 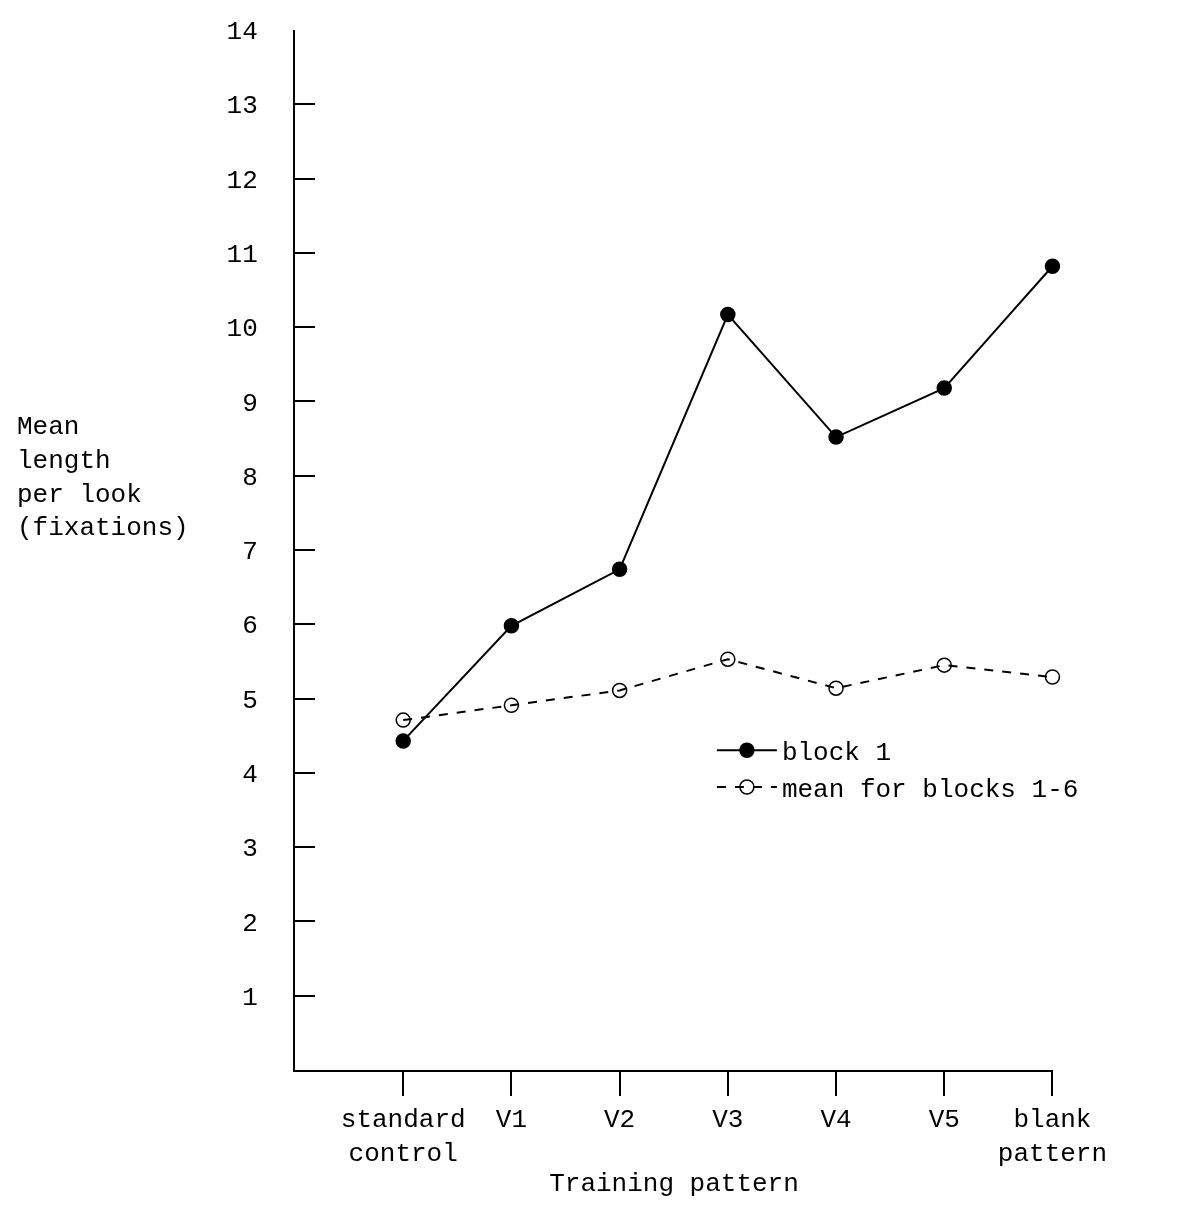 I want to click on legend-label: mean for blocks 1-6, so click(x=930, y=790).